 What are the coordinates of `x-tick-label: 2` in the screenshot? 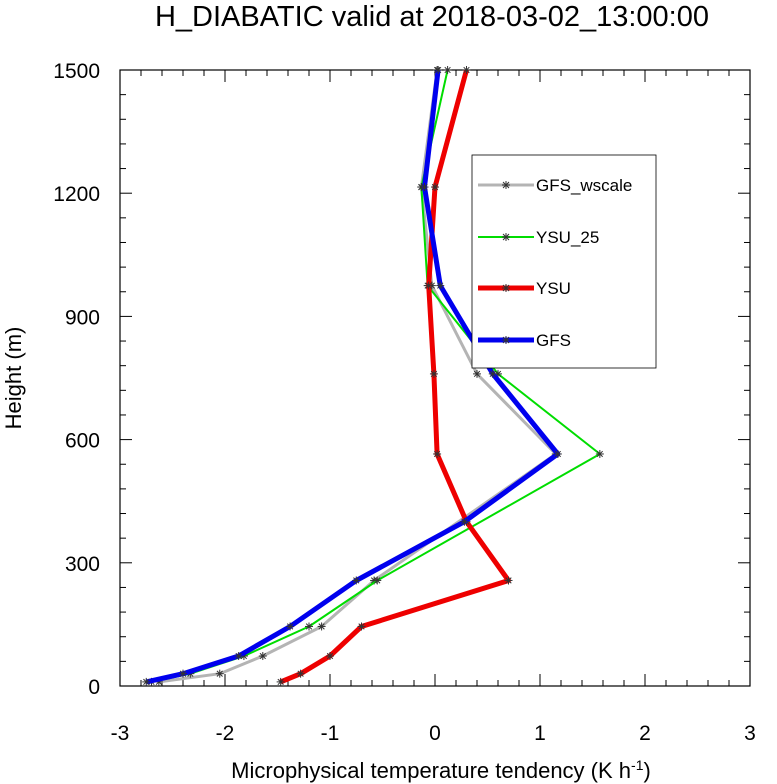 It's located at (645, 733).